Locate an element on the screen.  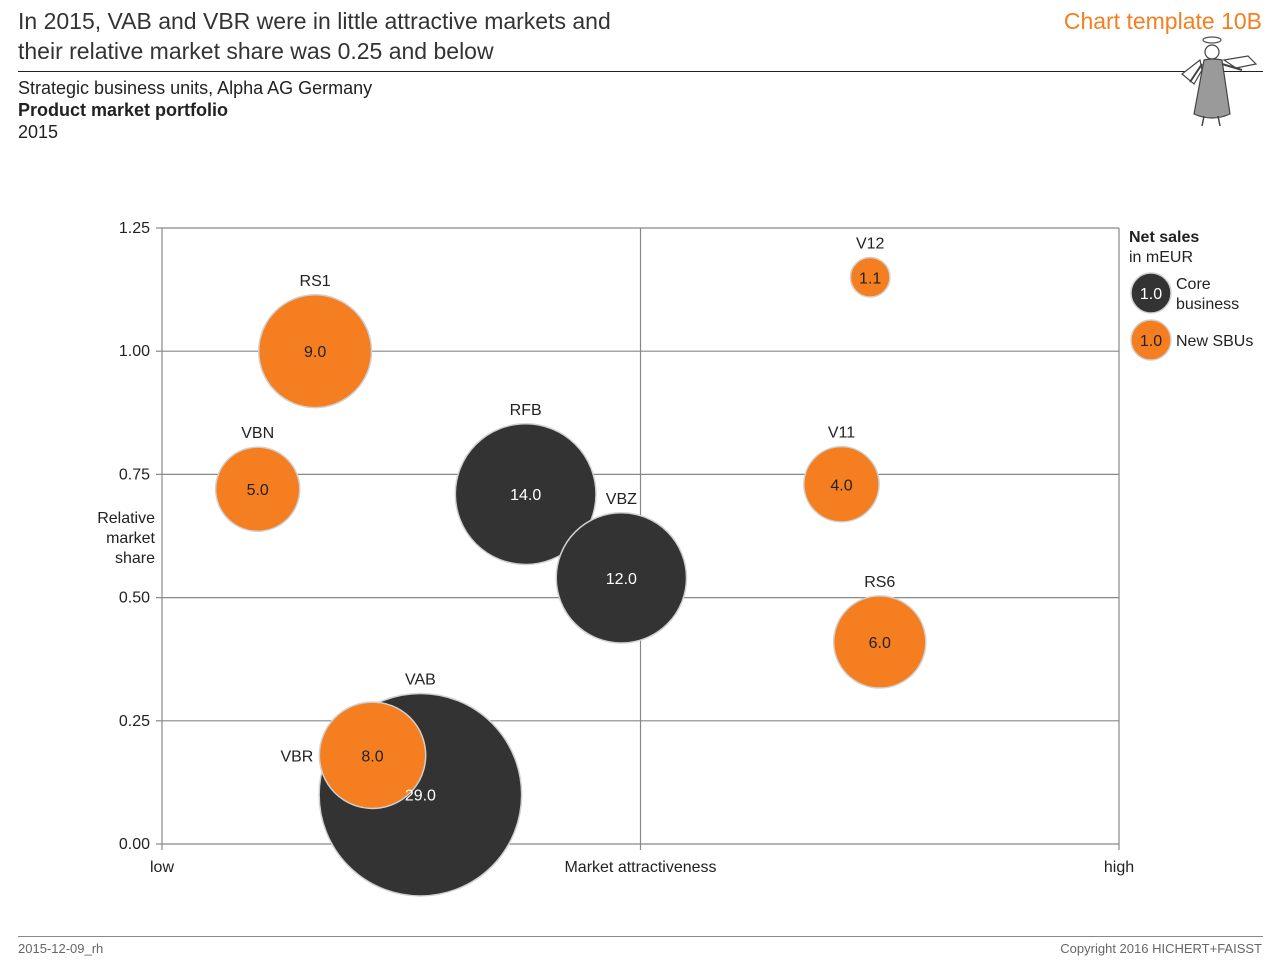
legend-item-label: business is located at coordinates (1207, 304).